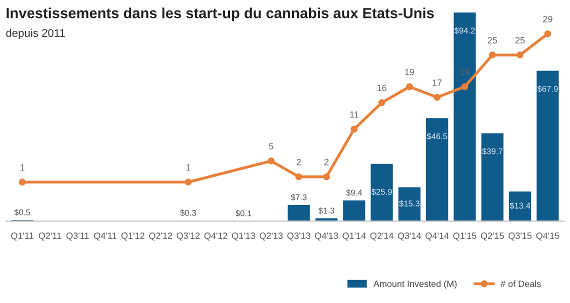 The image size is (570, 303). What do you see at coordinates (160, 236) in the screenshot?
I see `x-tick-label: Q2'12` at bounding box center [160, 236].